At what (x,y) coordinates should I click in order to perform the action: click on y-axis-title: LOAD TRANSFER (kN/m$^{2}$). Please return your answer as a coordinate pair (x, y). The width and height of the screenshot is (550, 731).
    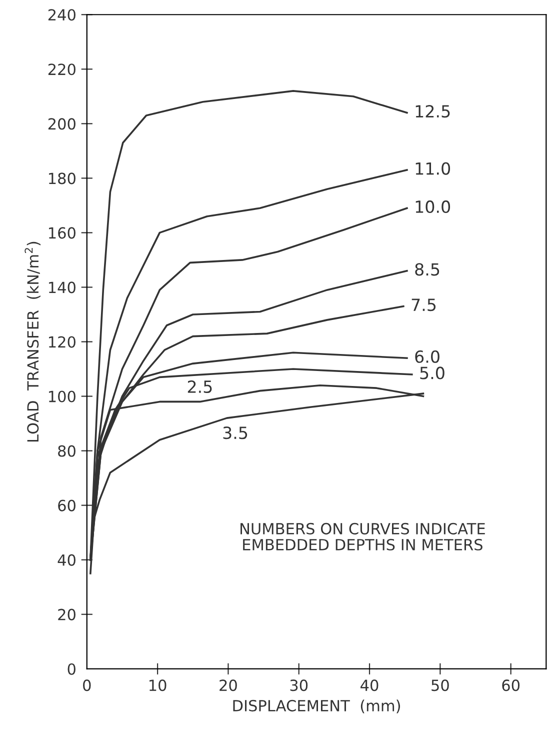
    Looking at the image, I should click on (32, 342).